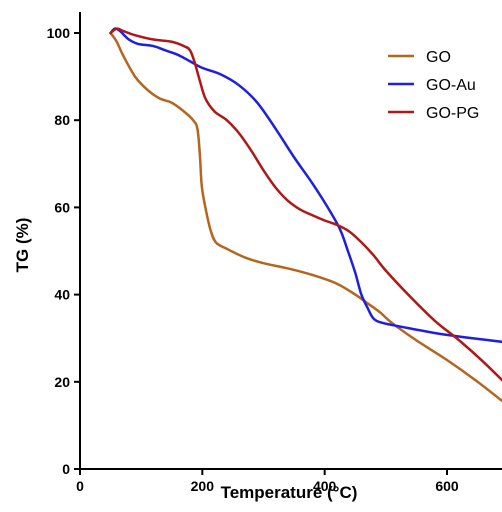 The height and width of the screenshot is (512, 502). What do you see at coordinates (451, 85) in the screenshot?
I see `legend-label-go-au: GO-Au` at bounding box center [451, 85].